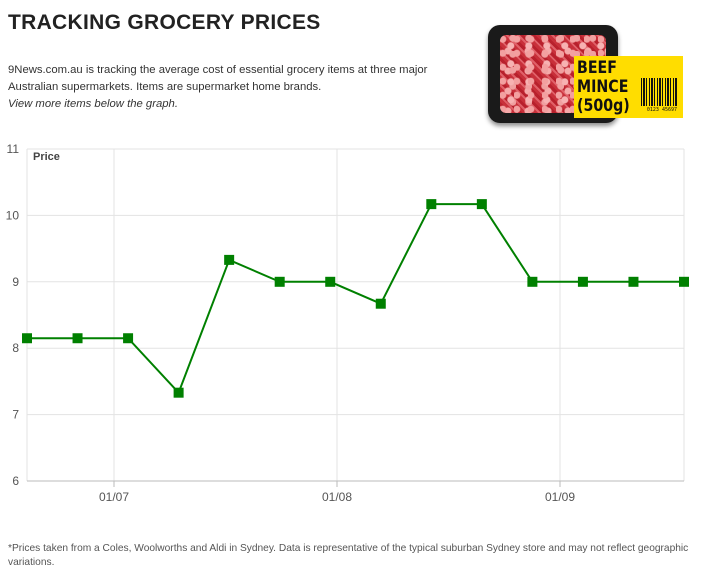  I want to click on y-tick-label: 10, so click(13, 215).